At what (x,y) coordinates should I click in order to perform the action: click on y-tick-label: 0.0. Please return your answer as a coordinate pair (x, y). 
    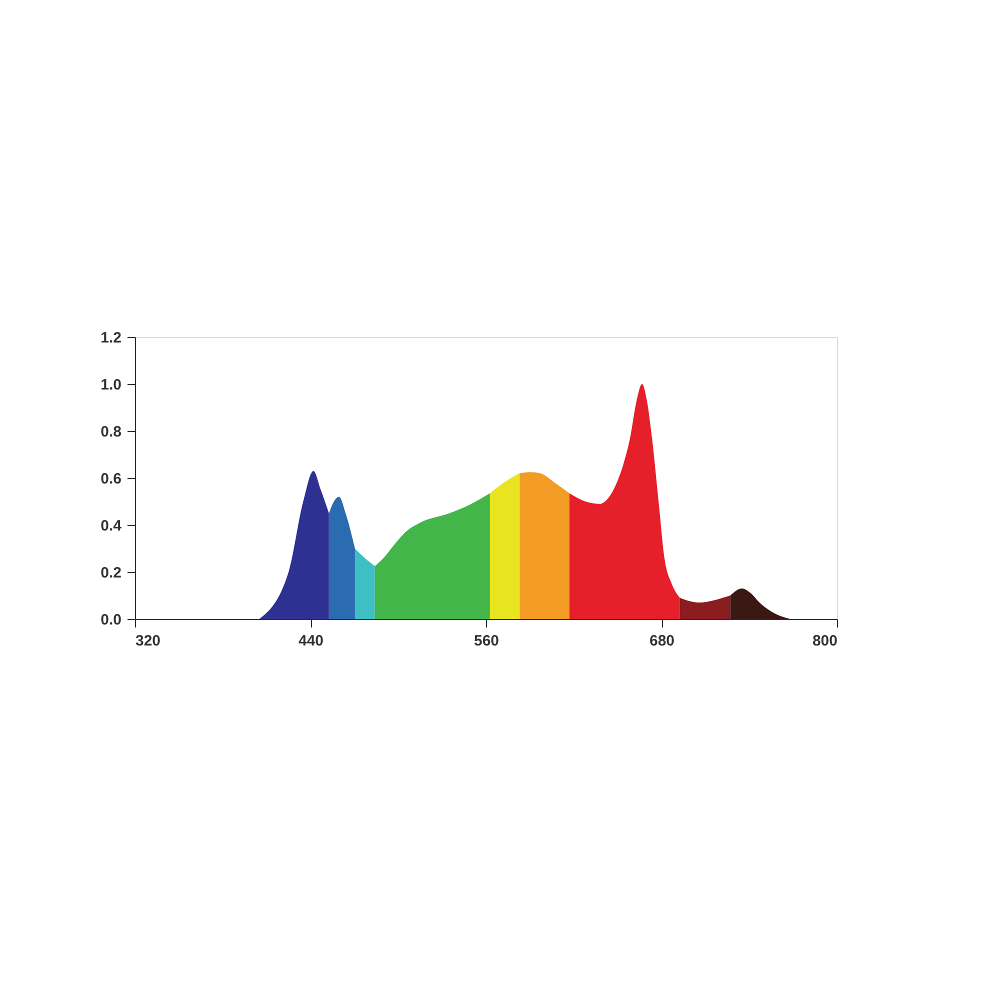
    Looking at the image, I should click on (111, 620).